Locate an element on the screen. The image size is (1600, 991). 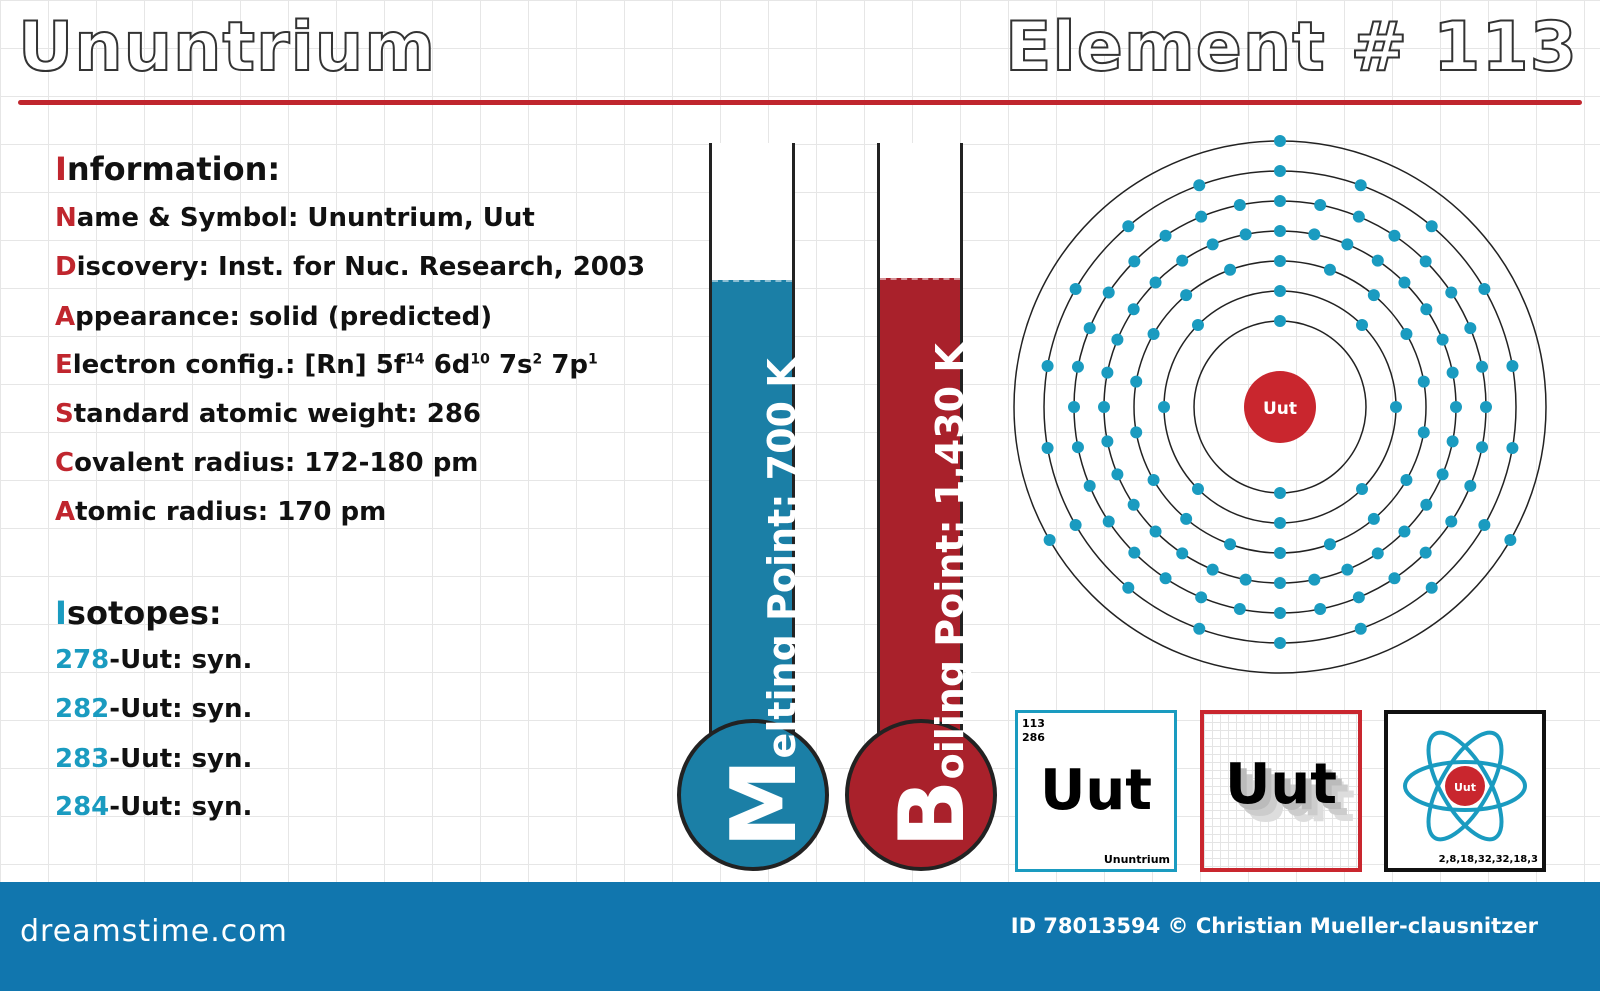
atomic-weight: Standard atomic weight: 286 is located at coordinates (268, 414).